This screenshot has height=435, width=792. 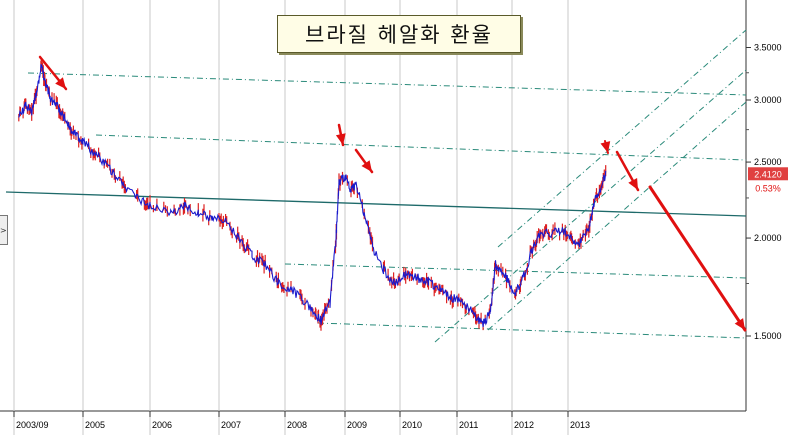 I want to click on arrow-2003-head, so click(x=60, y=83).